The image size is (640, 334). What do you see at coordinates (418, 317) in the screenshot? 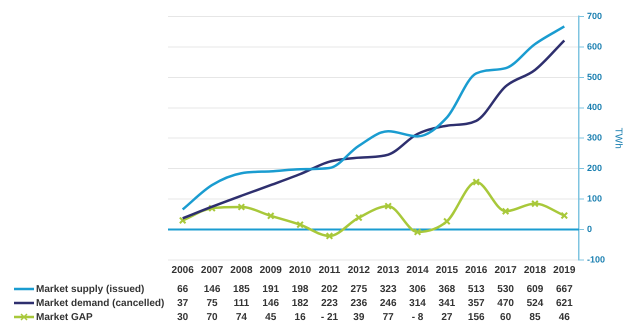
I see `data-label: - 8` at bounding box center [418, 317].